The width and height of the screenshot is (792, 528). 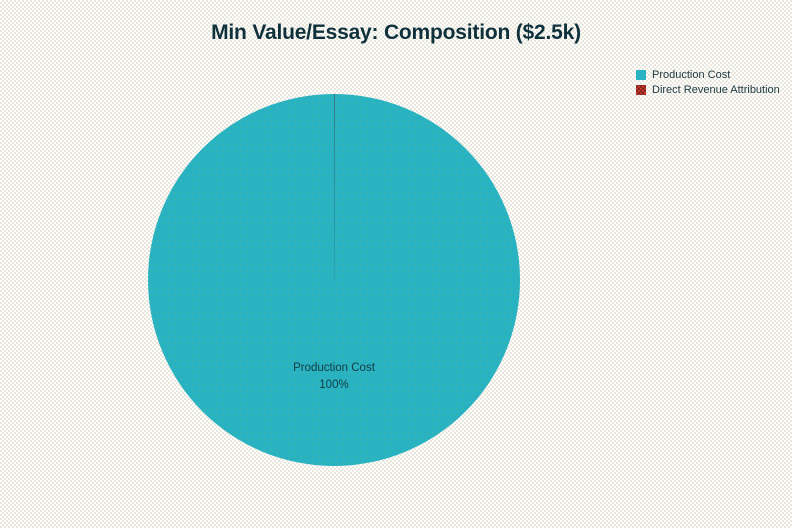 I want to click on legend-item-direct-revenue-attribution: Direct Revenue Attribution, so click(x=708, y=89).